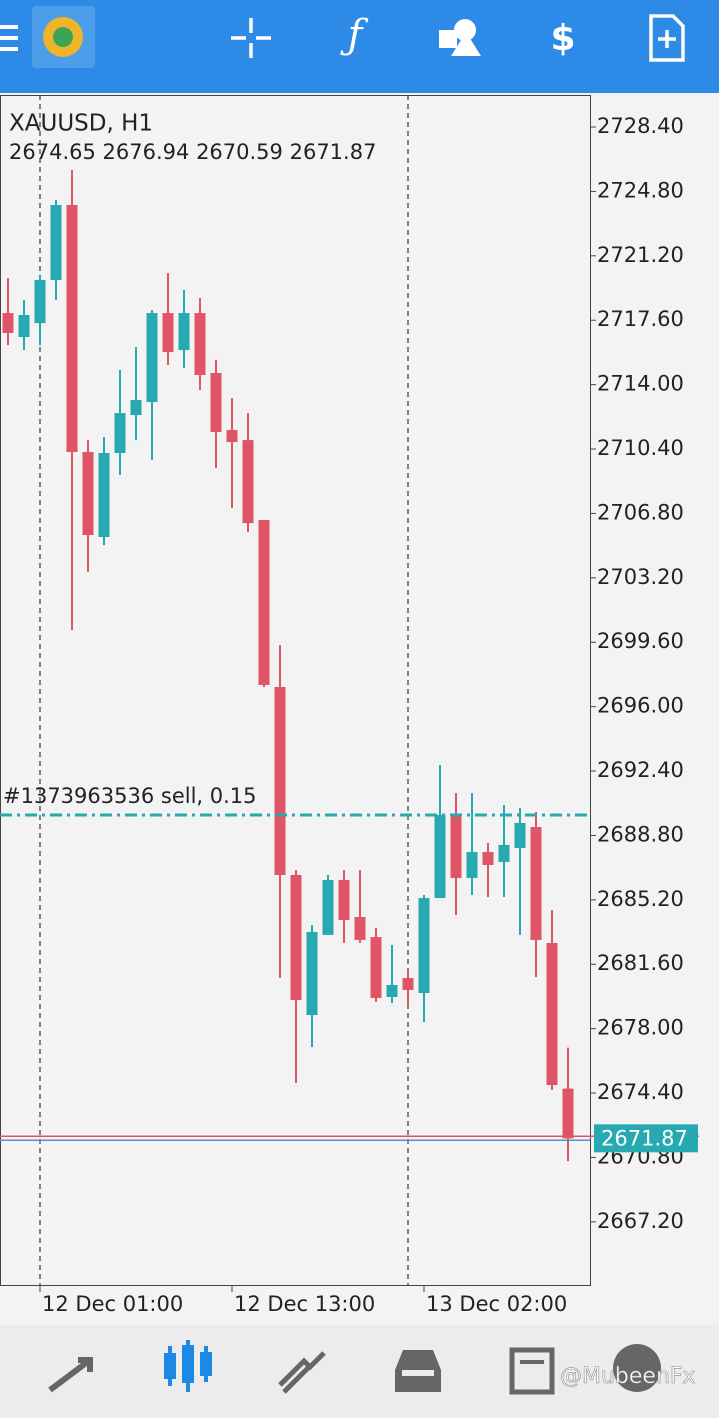 This screenshot has width=719, height=1418. Describe the element at coordinates (112, 1304) in the screenshot. I see `x-tick-label: 12 Dec 01:00` at that location.